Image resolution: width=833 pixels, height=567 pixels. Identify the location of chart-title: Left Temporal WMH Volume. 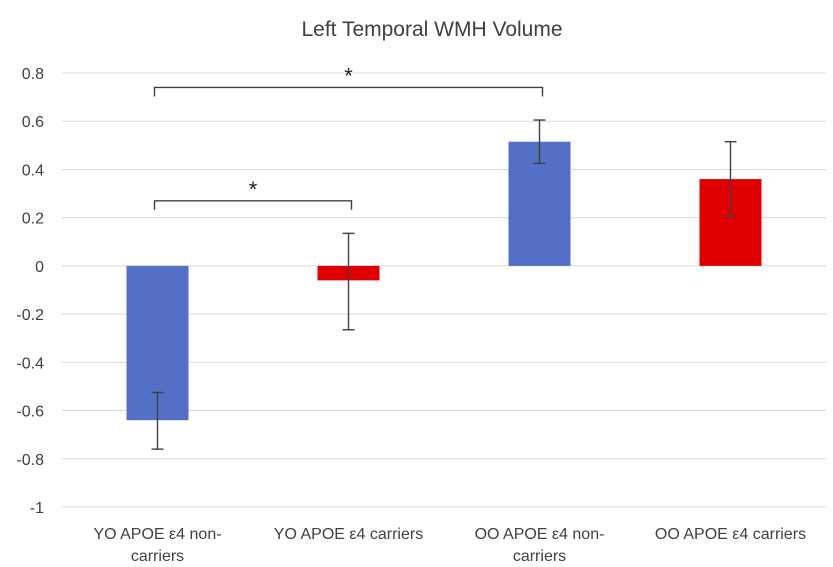
(431, 29).